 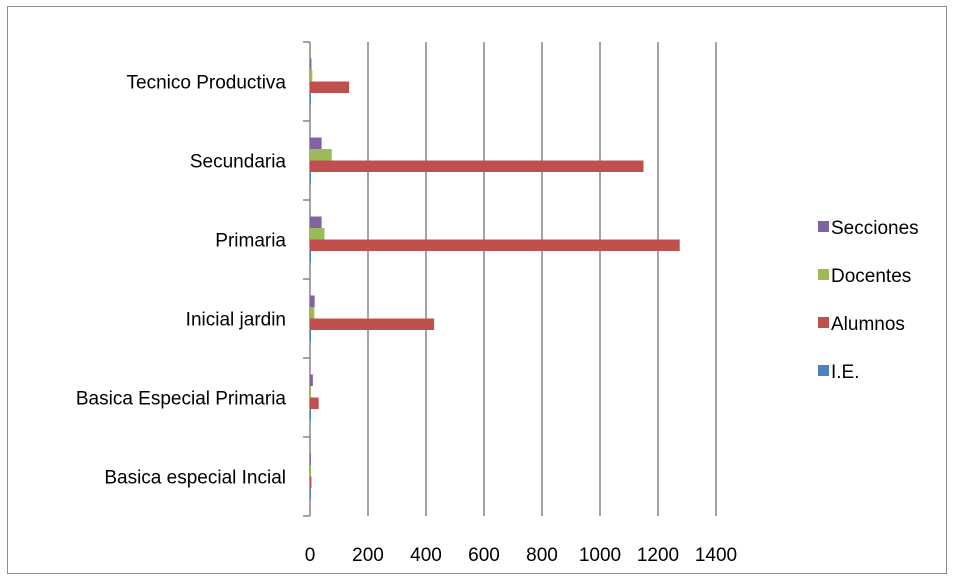 I want to click on x-tick-label: 0, so click(x=310, y=555).